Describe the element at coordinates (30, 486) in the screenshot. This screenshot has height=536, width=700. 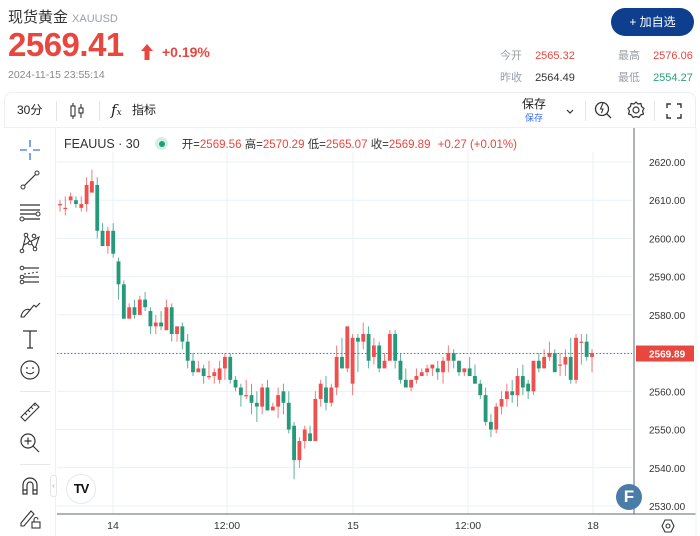
I see `magnet-icon` at that location.